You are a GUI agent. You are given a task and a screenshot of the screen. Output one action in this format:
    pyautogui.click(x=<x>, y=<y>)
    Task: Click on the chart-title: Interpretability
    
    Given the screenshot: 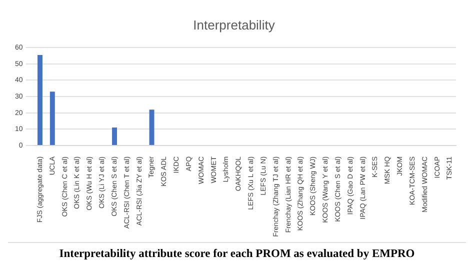 What is the action you would take?
    pyautogui.click(x=234, y=24)
    